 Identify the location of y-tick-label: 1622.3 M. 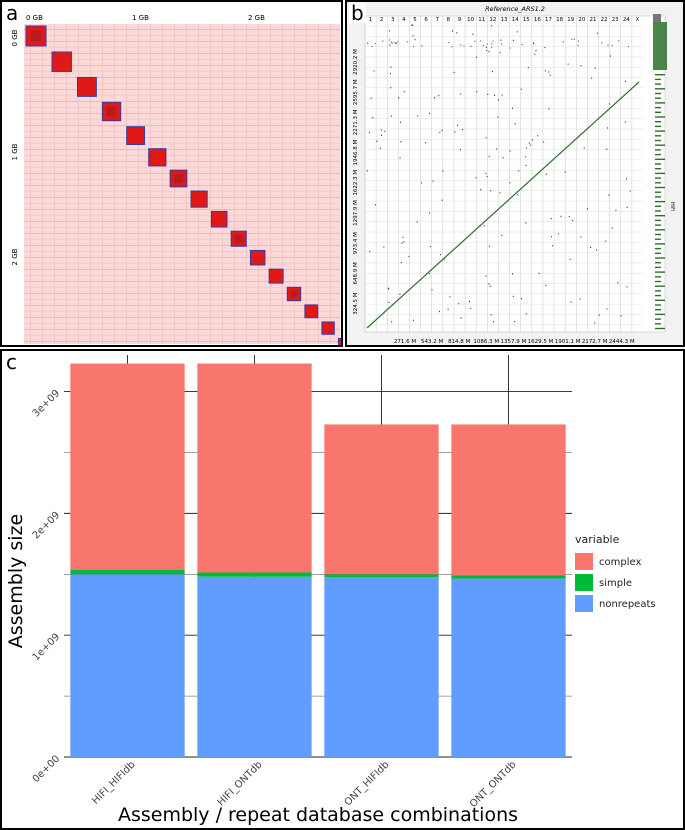
(356, 183).